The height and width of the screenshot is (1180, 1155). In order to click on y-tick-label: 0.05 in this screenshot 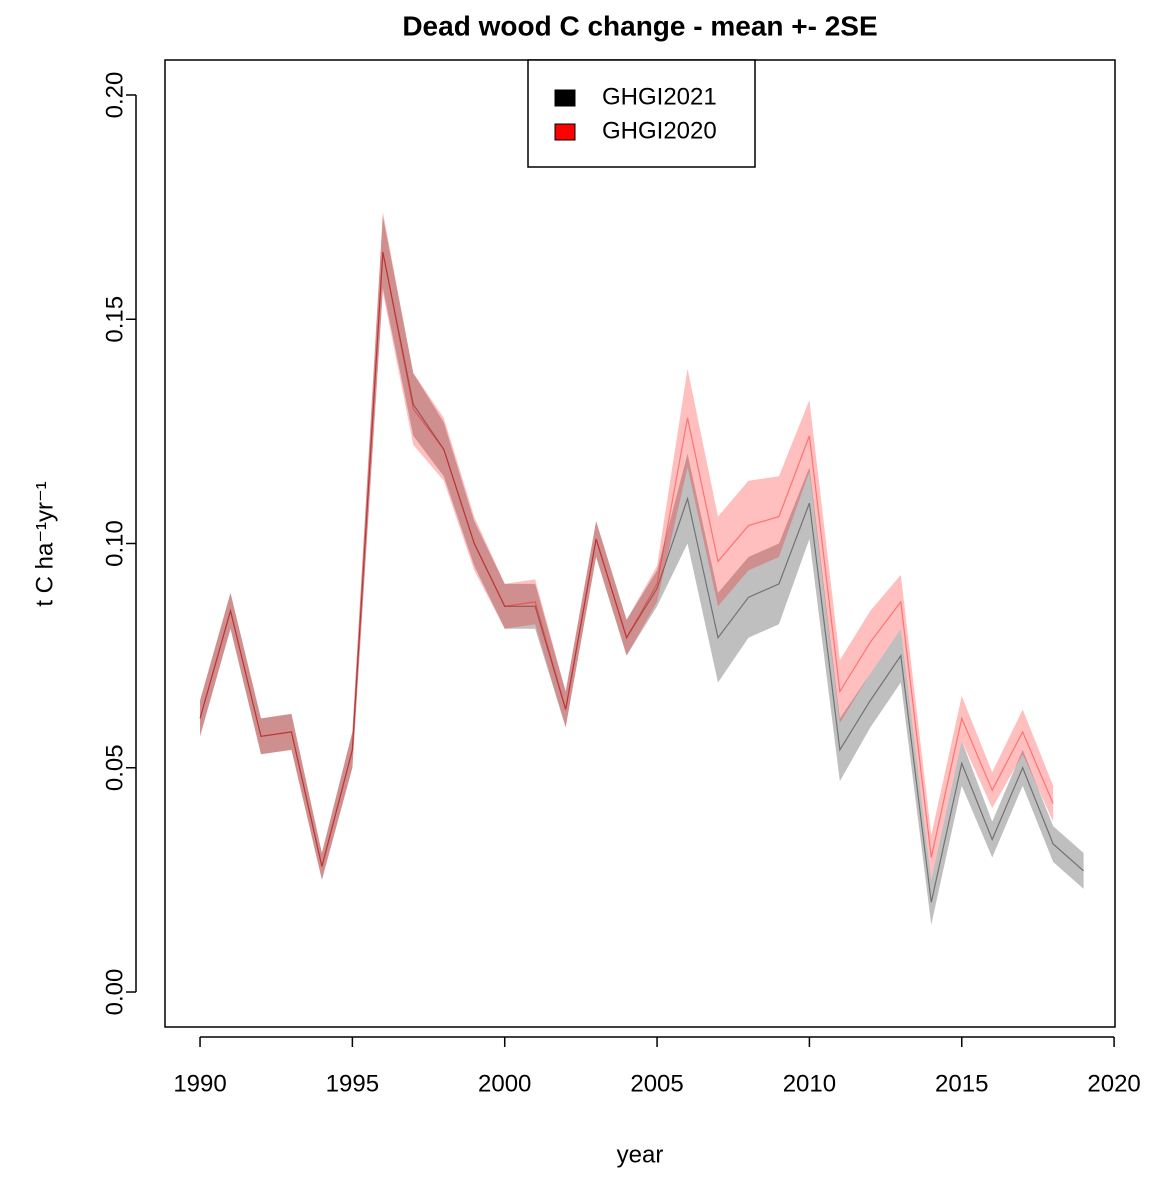, I will do `click(114, 767)`.